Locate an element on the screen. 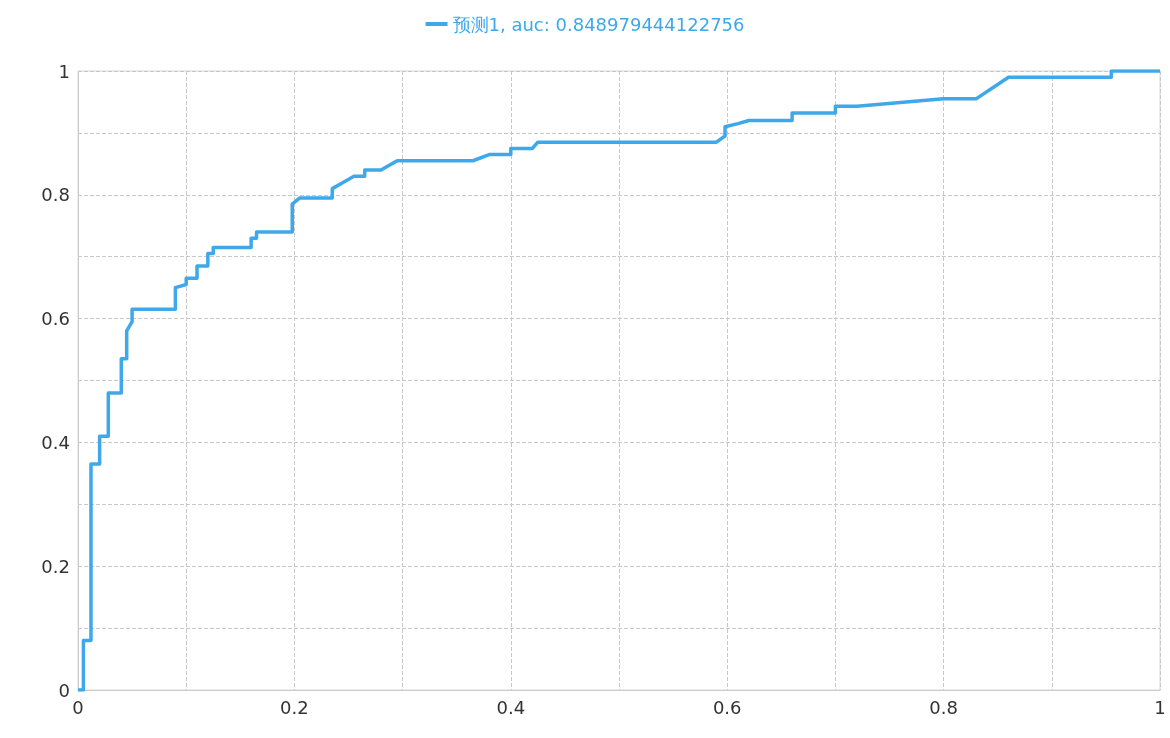 The image size is (1170, 738). x-tick-label: 0.8 is located at coordinates (943, 707).